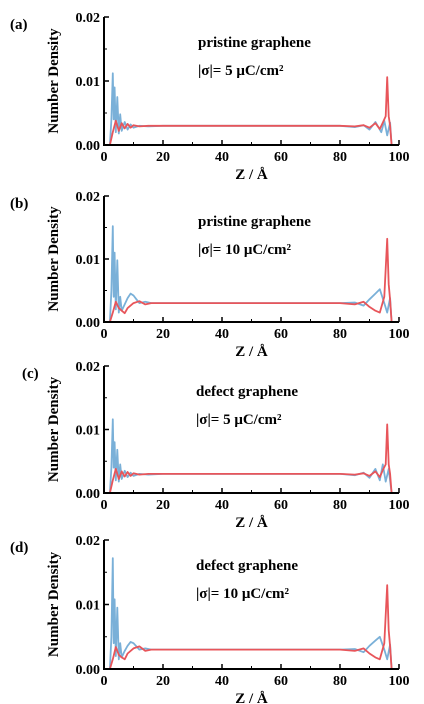  I want to click on panel-label: (d), so click(19, 548).